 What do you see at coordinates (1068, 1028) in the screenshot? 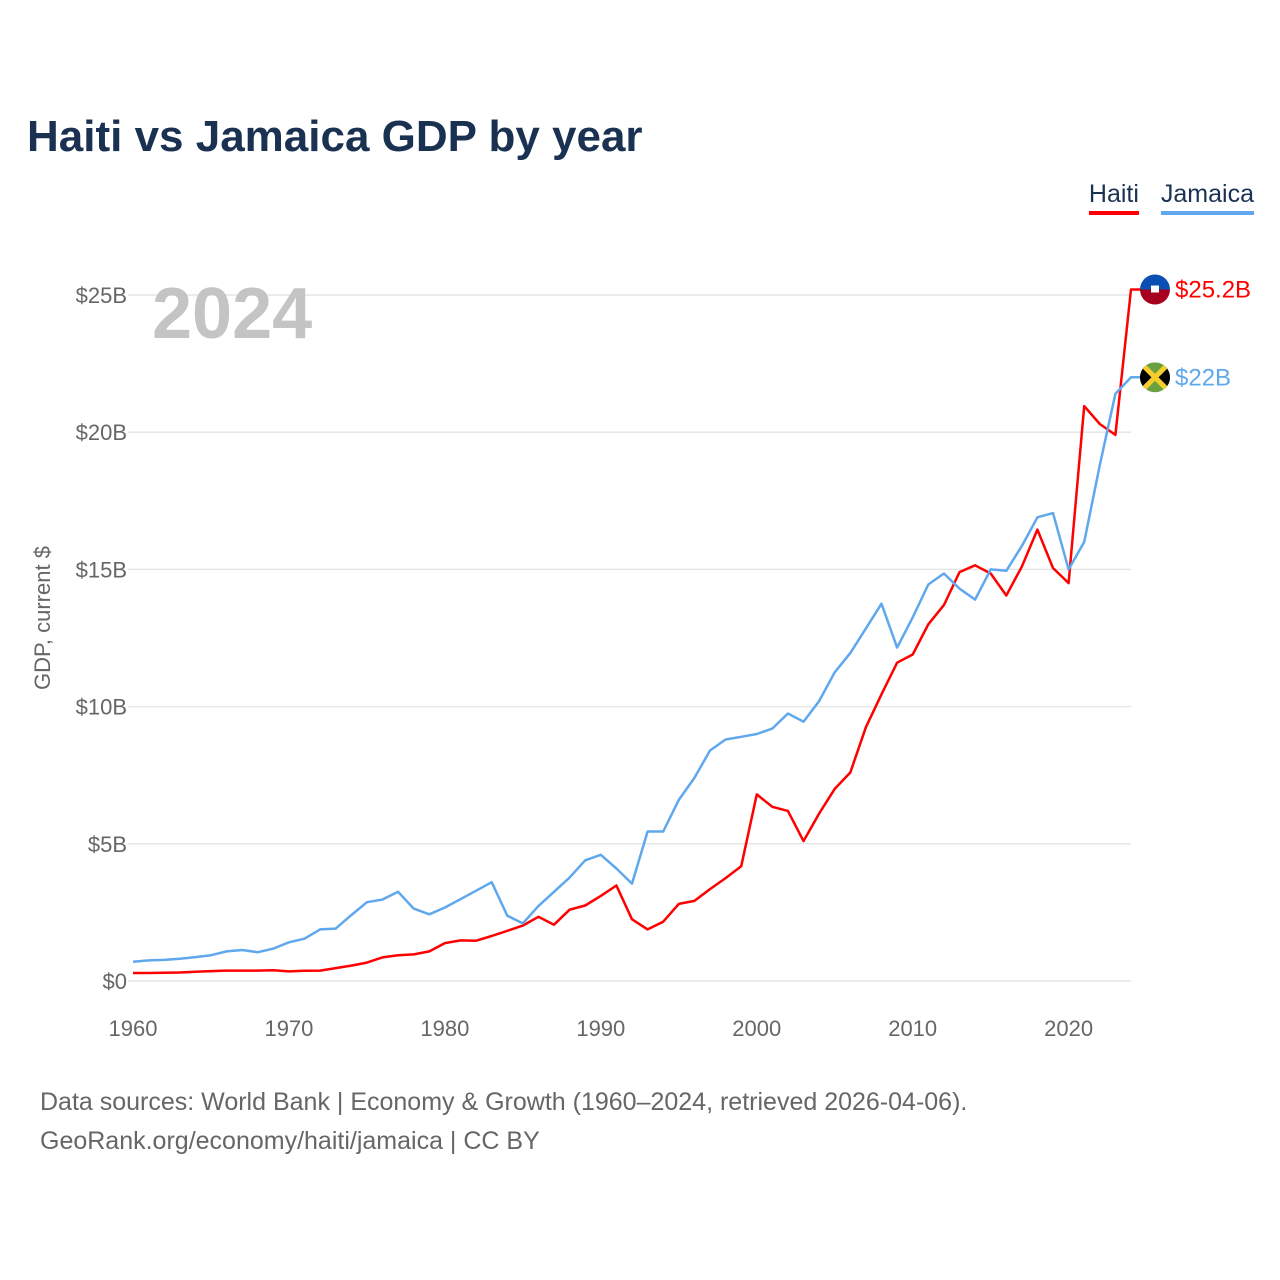
I see `x-tick-label: 2020` at bounding box center [1068, 1028].